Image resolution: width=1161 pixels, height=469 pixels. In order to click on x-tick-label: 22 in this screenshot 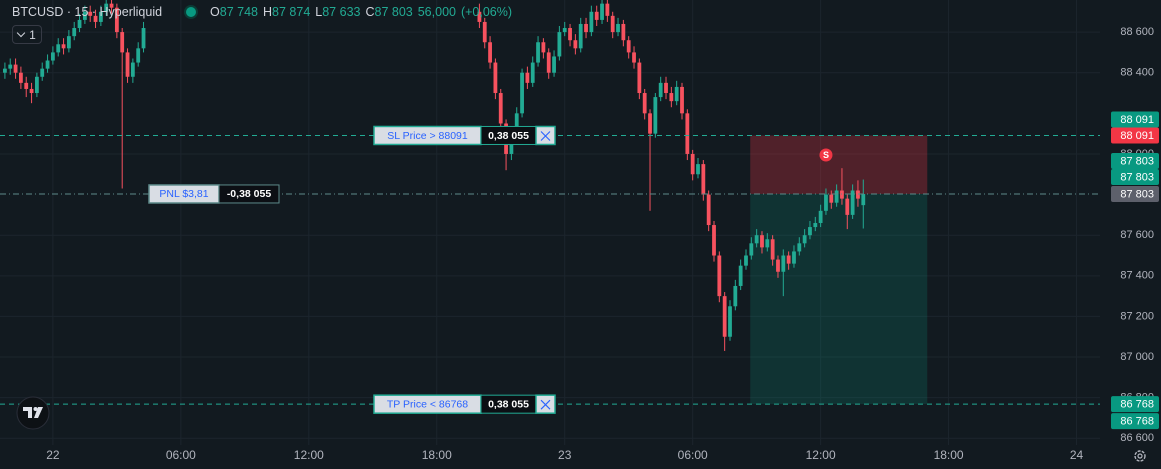, I will do `click(53, 455)`.